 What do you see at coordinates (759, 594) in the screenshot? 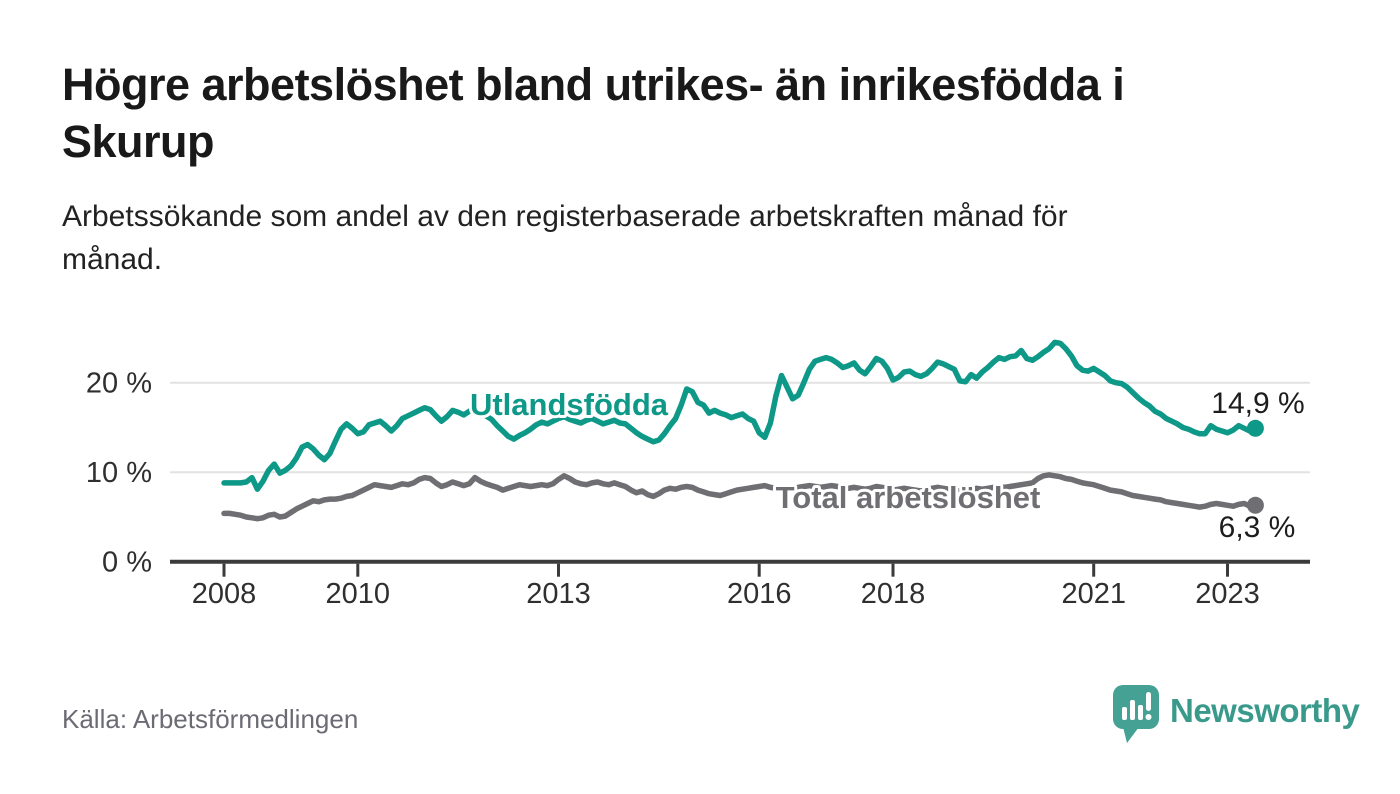
I see `x-tick-label-2016: 2016` at bounding box center [759, 594].